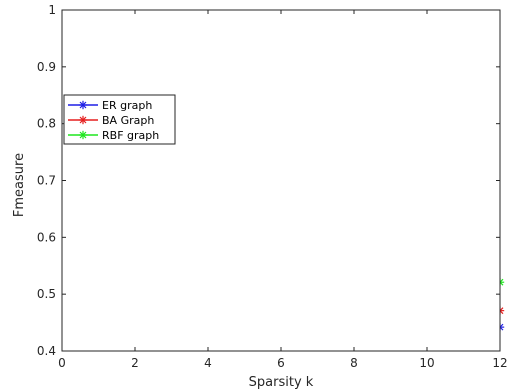 This screenshot has width=516, height=392. I want to click on y-tick-label: 0.9, so click(46, 67).